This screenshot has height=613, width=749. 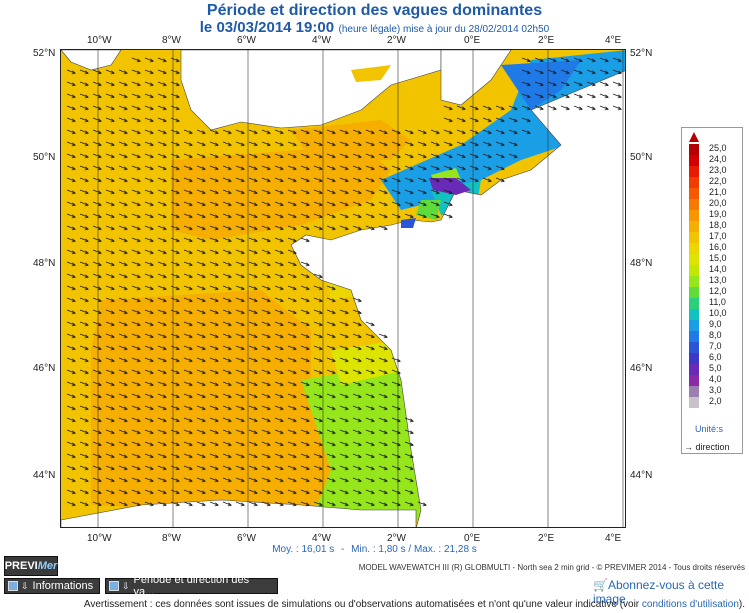 I want to click on subscribe-link: 🛒Abonnez-vous à cette image, so click(x=659, y=592).